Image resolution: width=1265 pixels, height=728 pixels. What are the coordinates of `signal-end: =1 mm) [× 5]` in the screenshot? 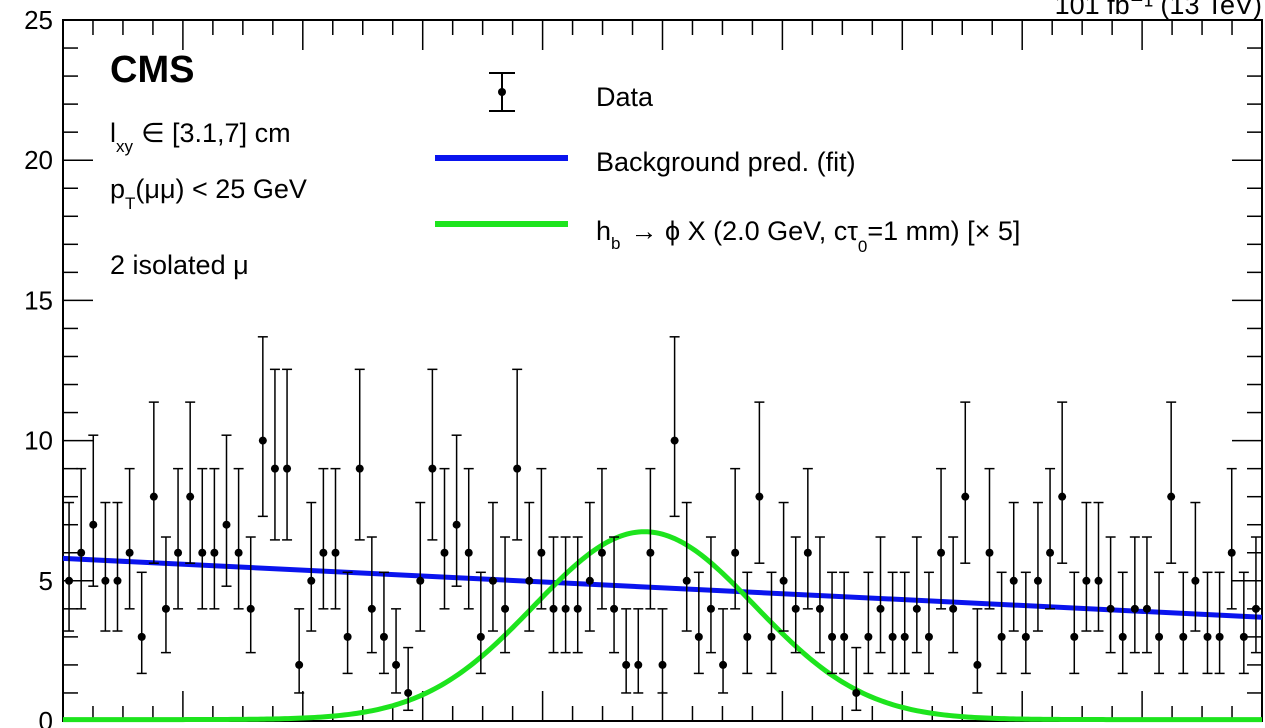 It's located at (943, 231).